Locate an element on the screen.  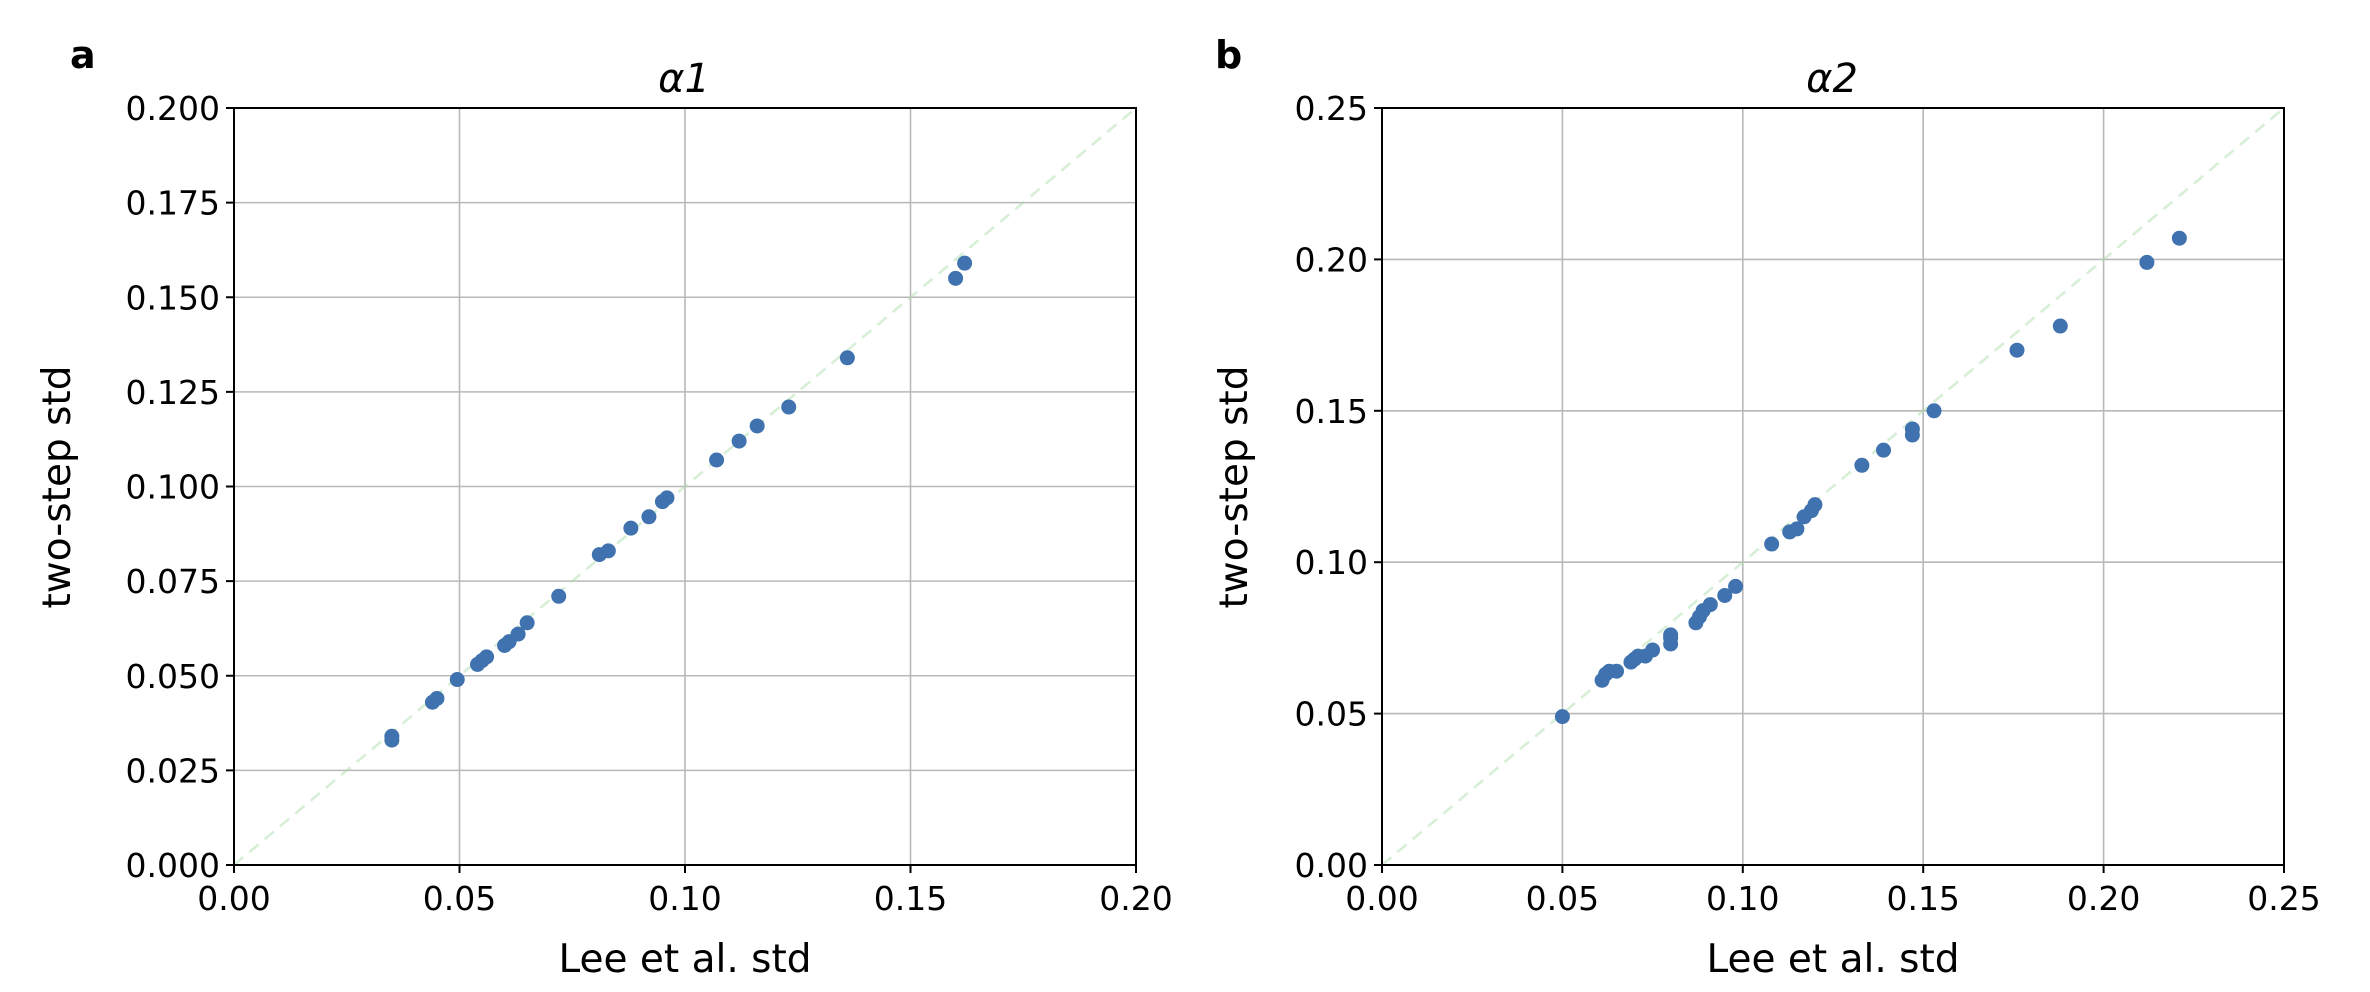
y-tick-label: 0.075 is located at coordinates (173, 581).